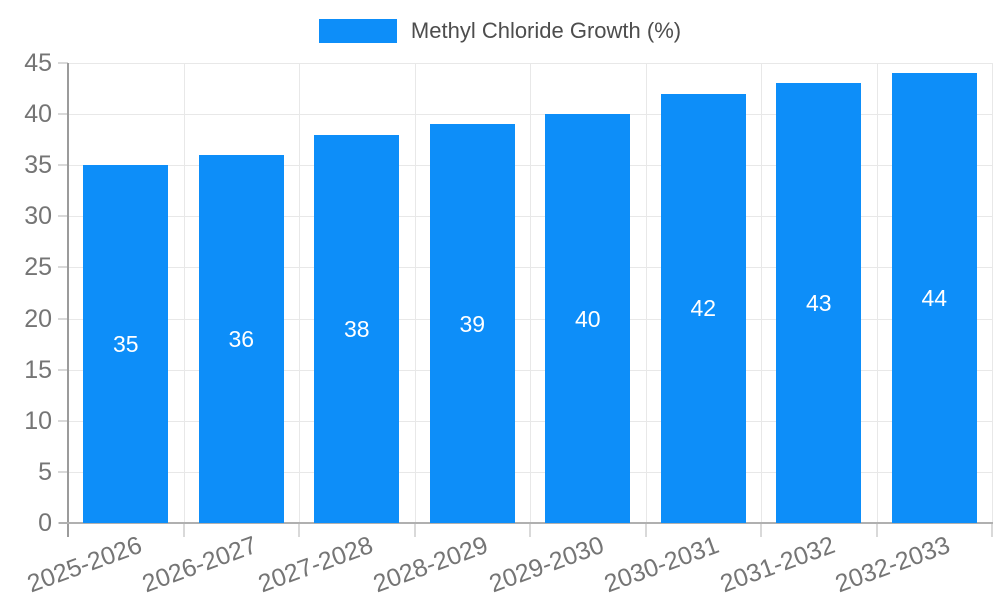  I want to click on x-axis-line, so click(526, 523).